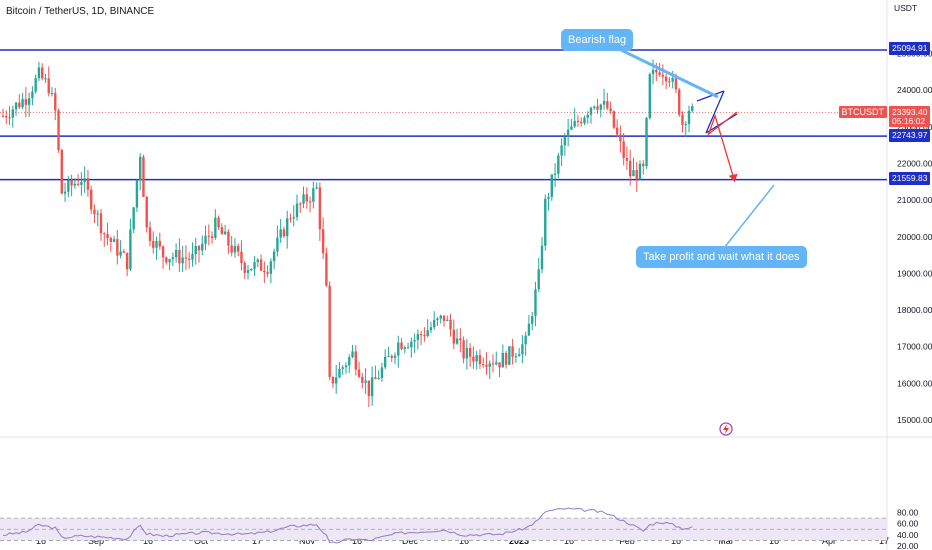 The width and height of the screenshot is (932, 550). I want to click on symbol-tag: BTCUSDT, so click(862, 112).